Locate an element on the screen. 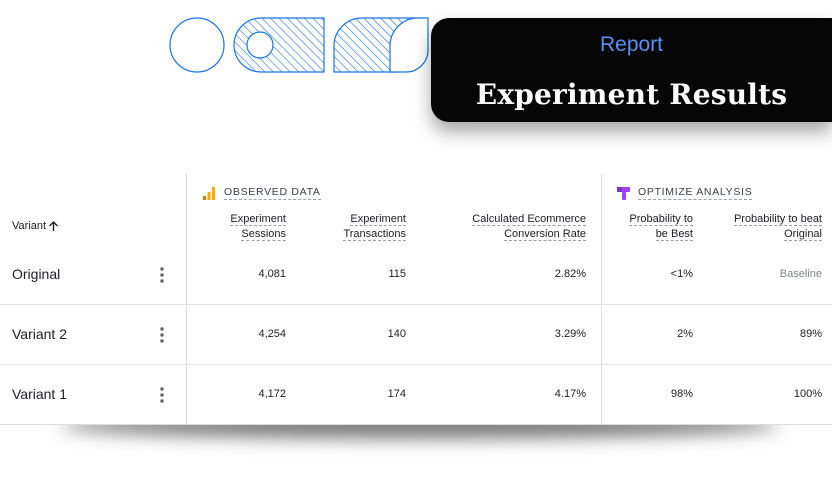 The image size is (832, 500). observed-data-group: OBSERVED DATA is located at coordinates (262, 193).